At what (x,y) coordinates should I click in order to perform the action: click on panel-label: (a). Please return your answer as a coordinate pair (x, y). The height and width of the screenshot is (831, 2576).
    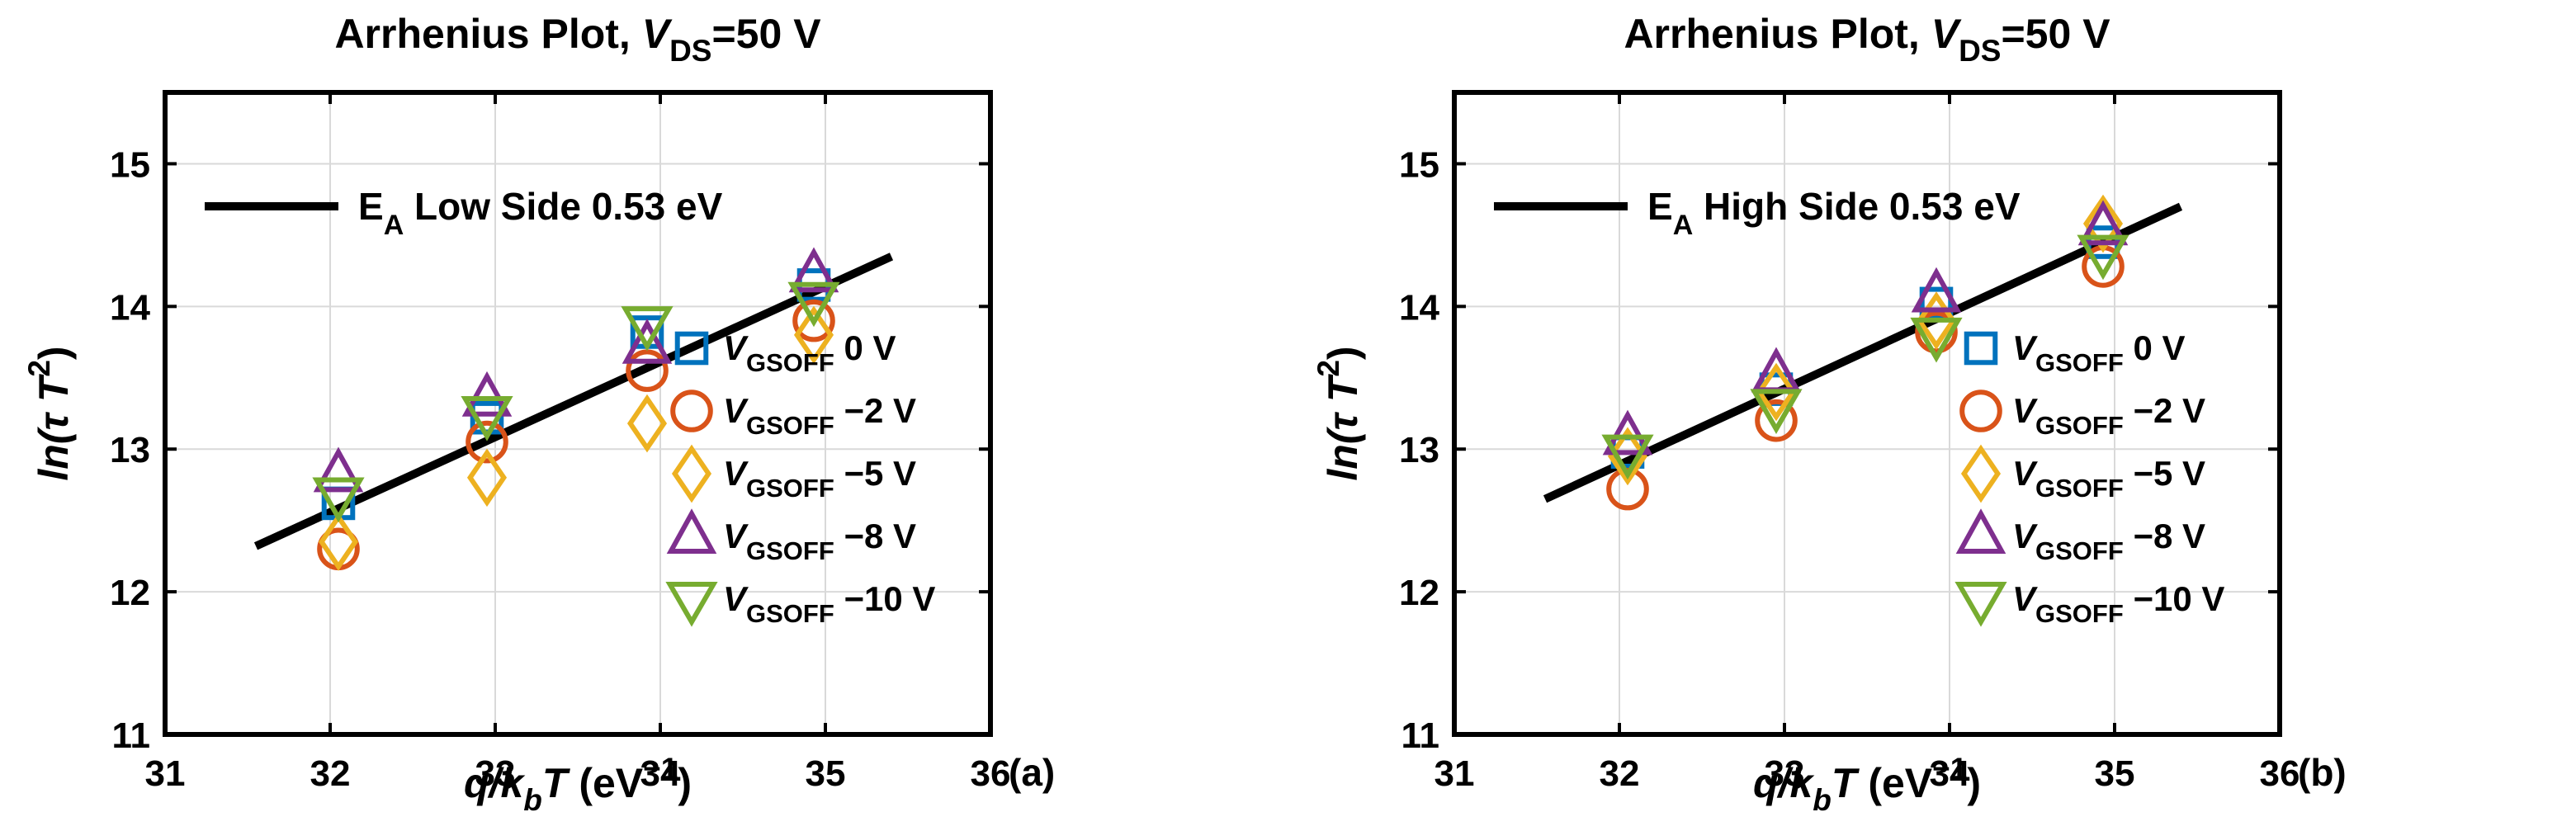
    Looking at the image, I should click on (1032, 772).